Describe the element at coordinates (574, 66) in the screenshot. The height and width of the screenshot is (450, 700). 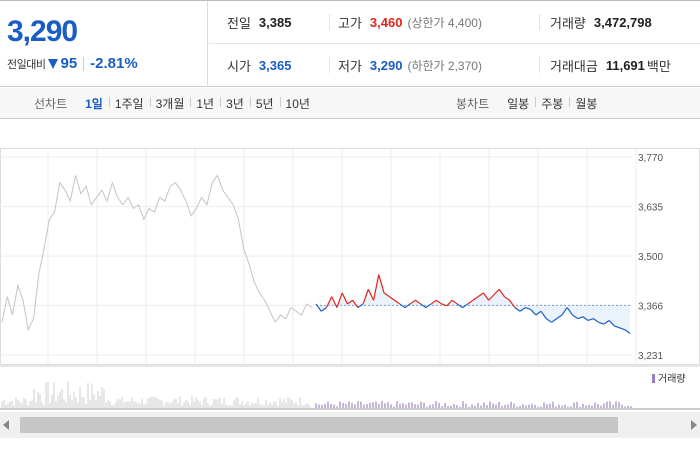
I see `amount-label: 거래대금` at that location.